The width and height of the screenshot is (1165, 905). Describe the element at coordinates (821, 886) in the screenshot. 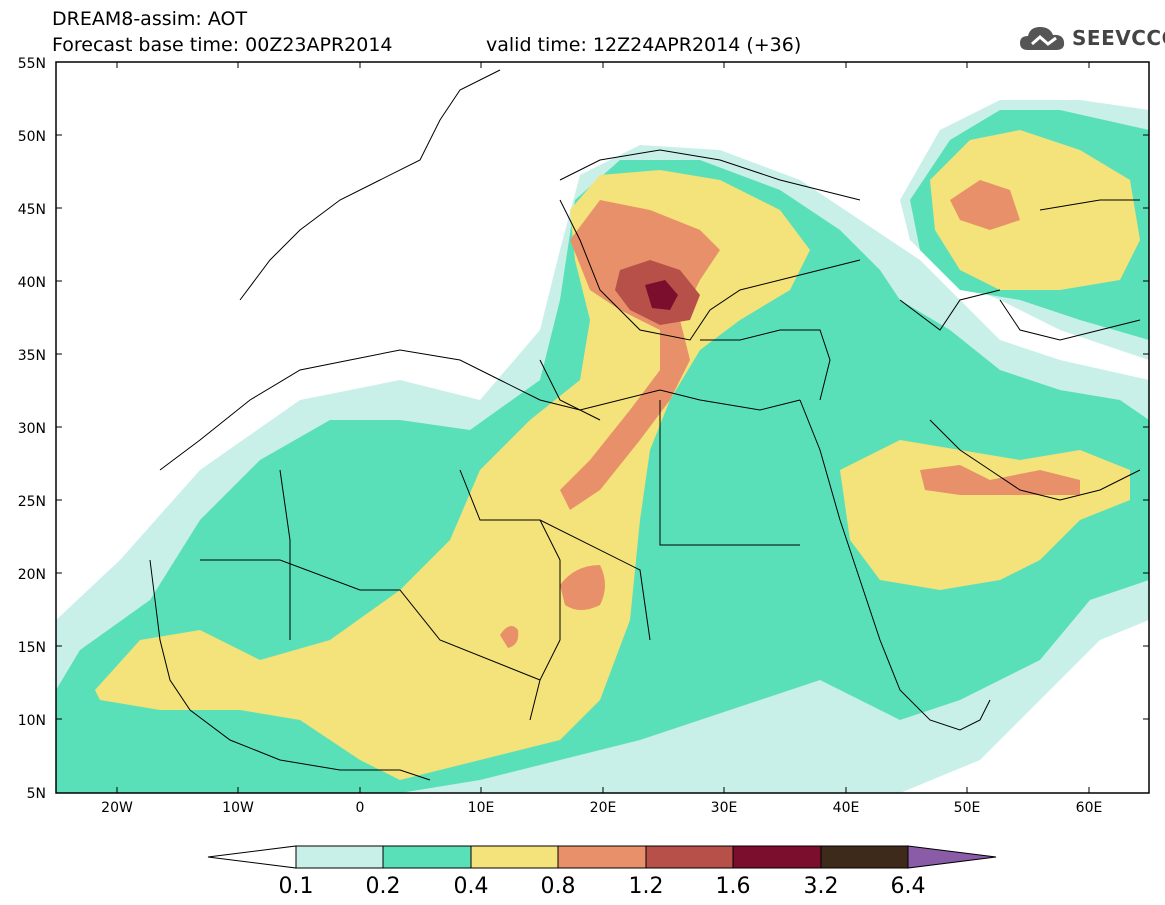

I see `colorbar-label: 3.2` at that location.